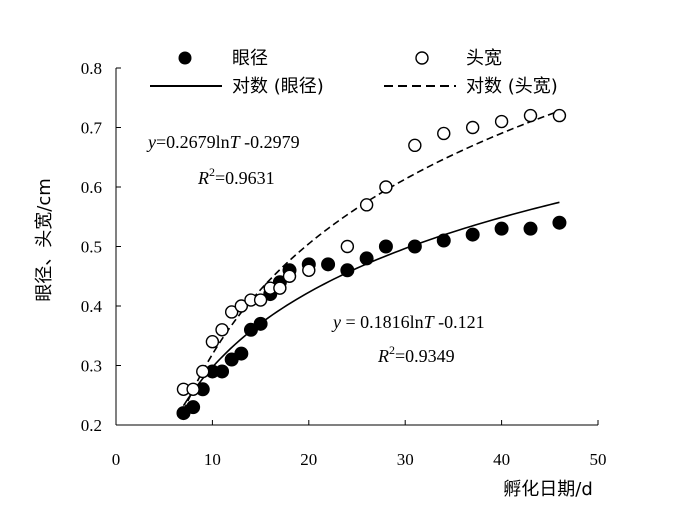 The height and width of the screenshot is (507, 680). I want to click on y-tick-label: 0.8, so click(91, 68).